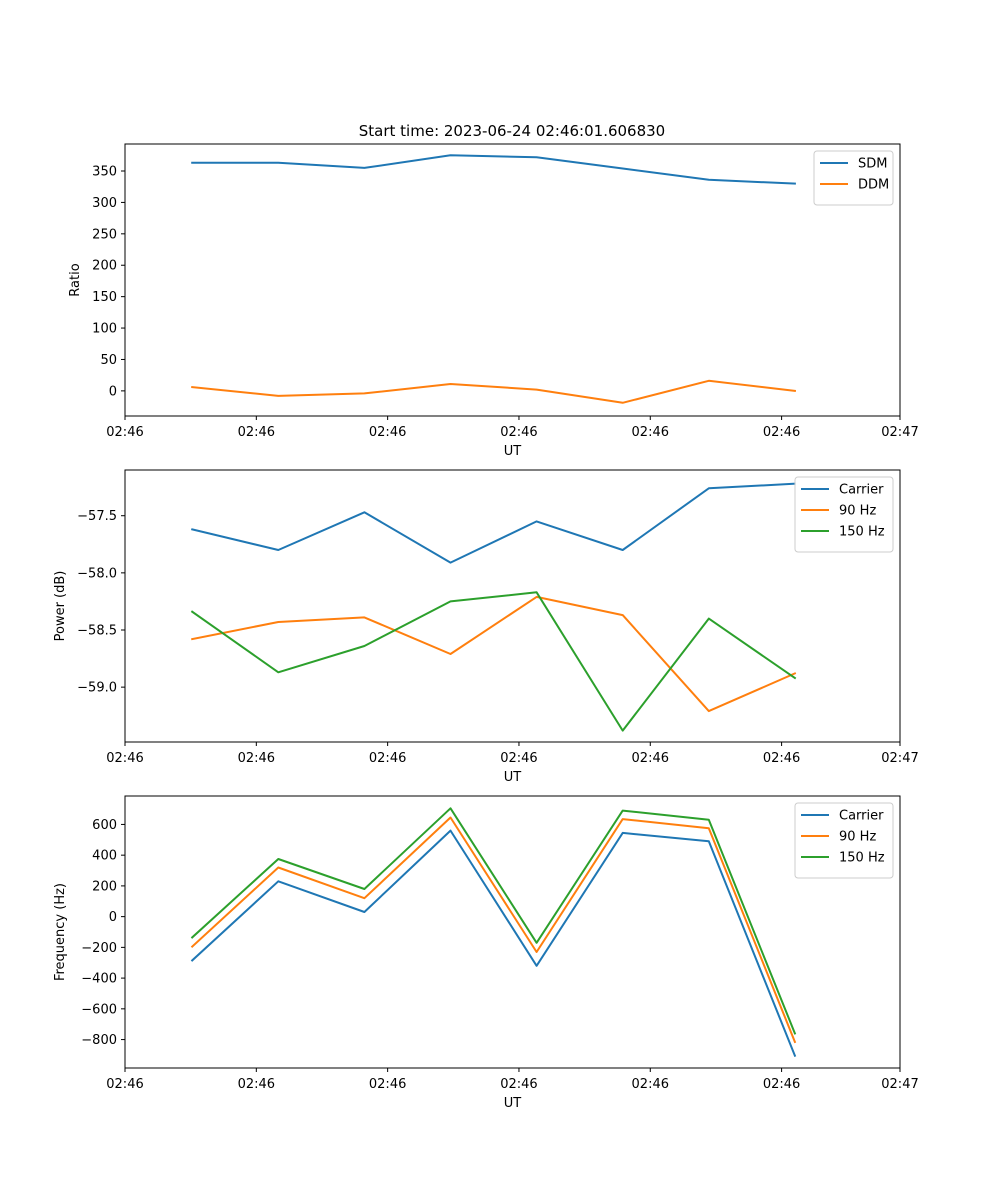 The image size is (1000, 1200). Describe the element at coordinates (104, 825) in the screenshot. I see `y-tick-label: 600` at that location.